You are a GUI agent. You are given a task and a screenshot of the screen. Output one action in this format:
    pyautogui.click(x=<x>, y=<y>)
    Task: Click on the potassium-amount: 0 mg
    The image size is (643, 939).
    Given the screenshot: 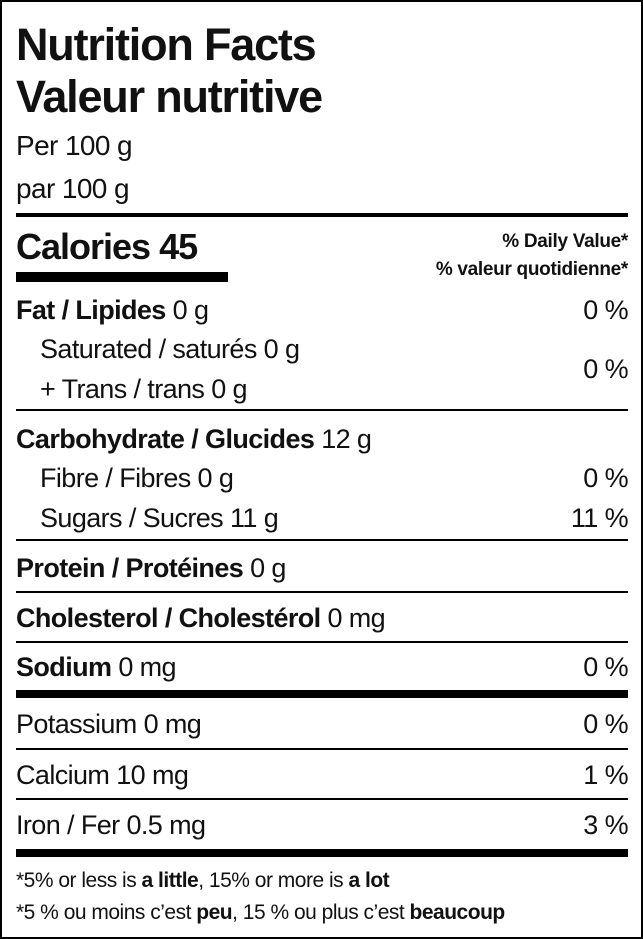 What is the action you would take?
    pyautogui.click(x=172, y=724)
    